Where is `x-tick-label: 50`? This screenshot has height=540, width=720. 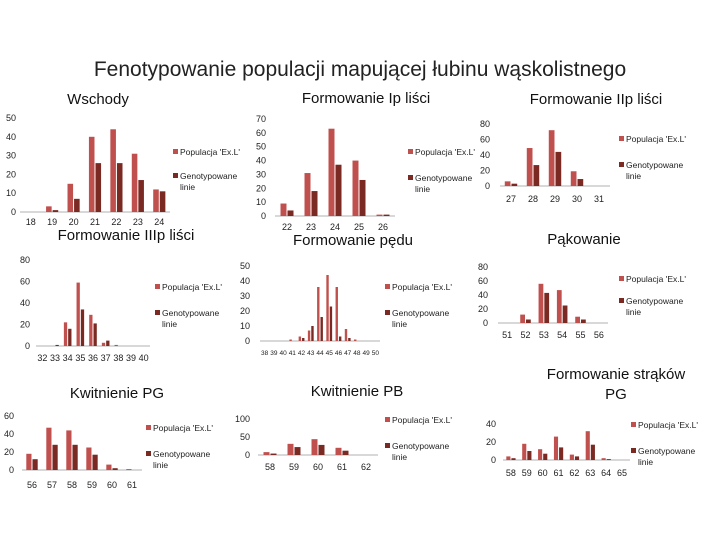 x-tick-label: 50 is located at coordinates (376, 353).